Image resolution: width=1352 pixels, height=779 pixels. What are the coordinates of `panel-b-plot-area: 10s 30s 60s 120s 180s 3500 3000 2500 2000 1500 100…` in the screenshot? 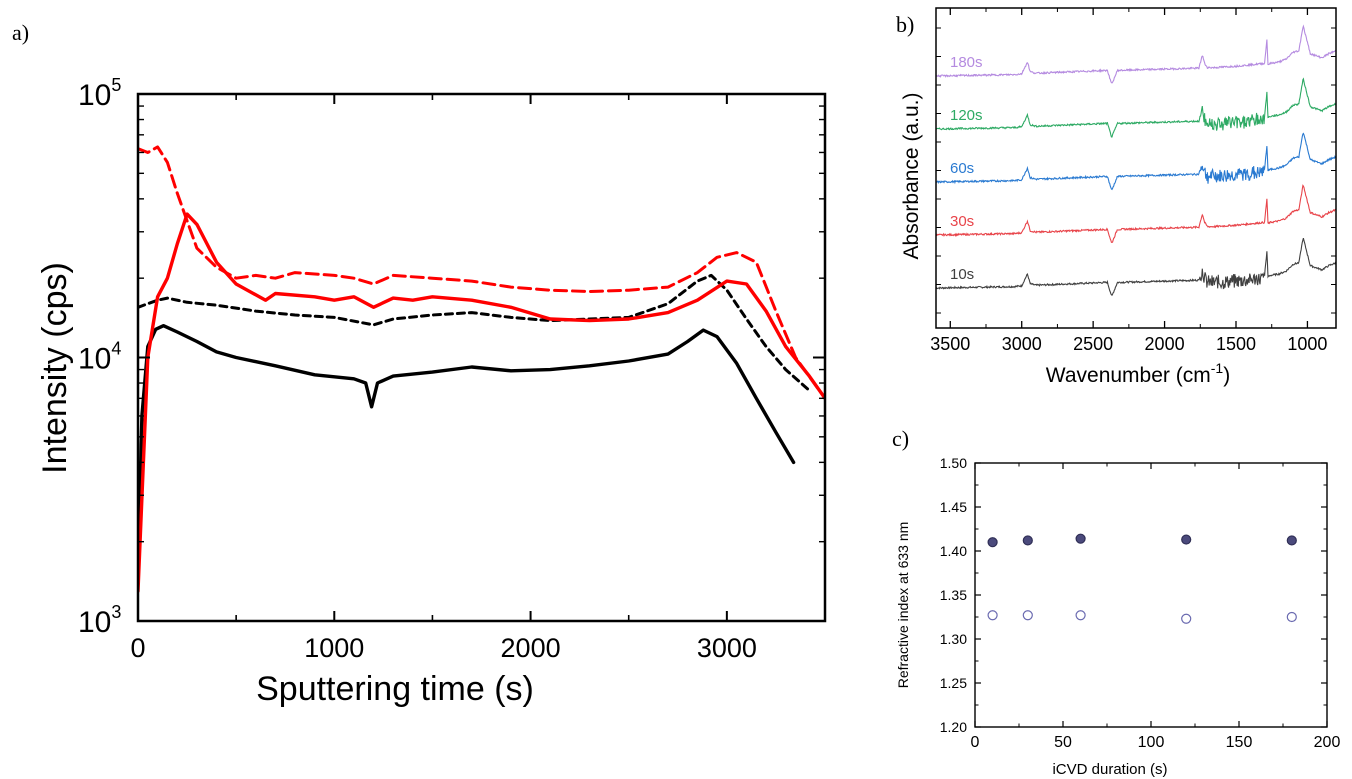 It's located at (1133, 180).